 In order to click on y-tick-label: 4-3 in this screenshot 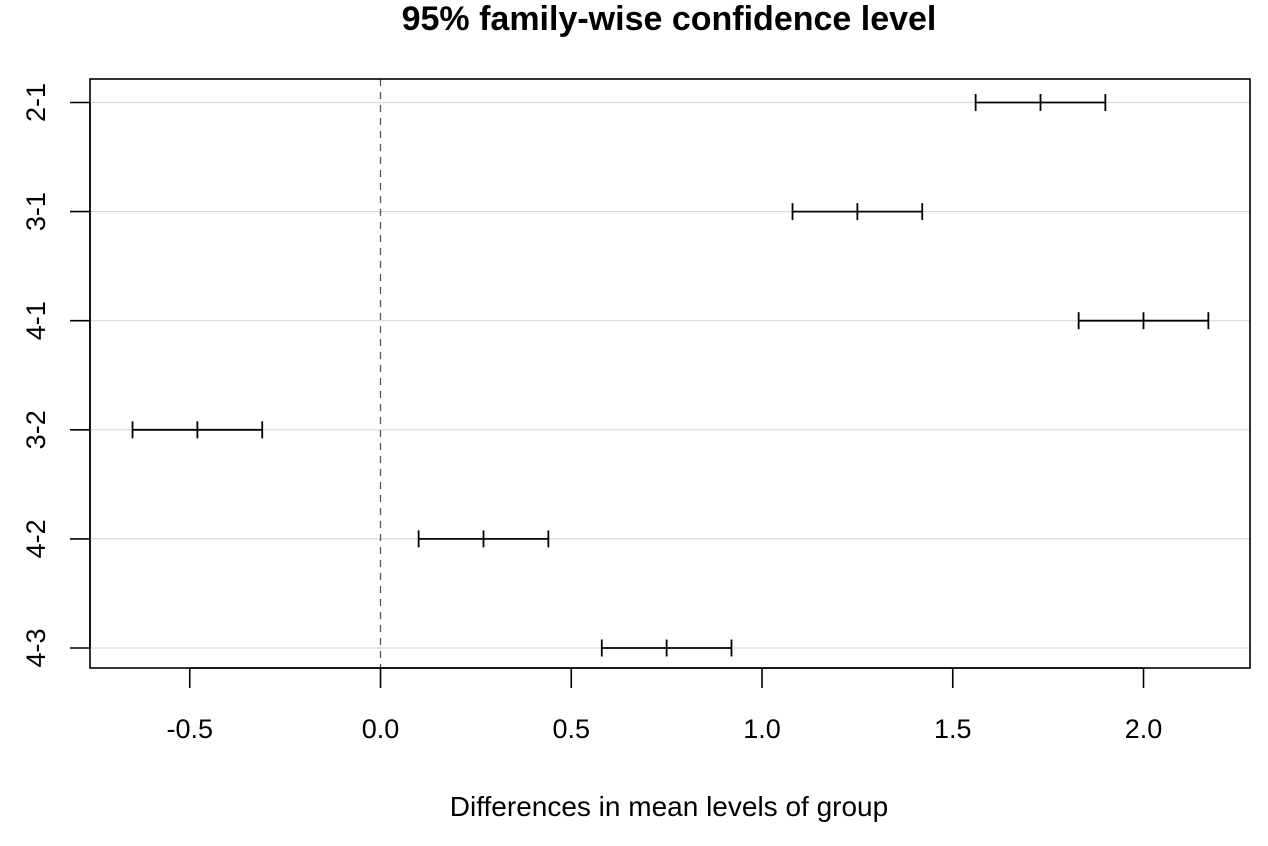, I will do `click(36, 647)`.